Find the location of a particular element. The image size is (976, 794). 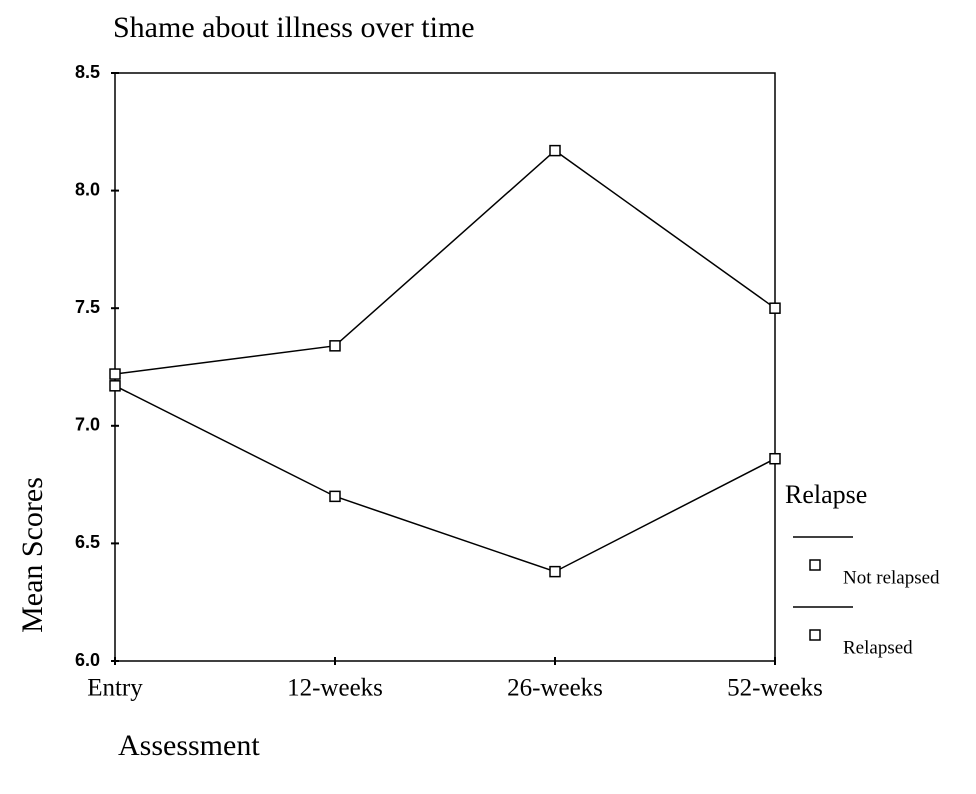

x-tick-label: 26-weeks is located at coordinates (555, 688).